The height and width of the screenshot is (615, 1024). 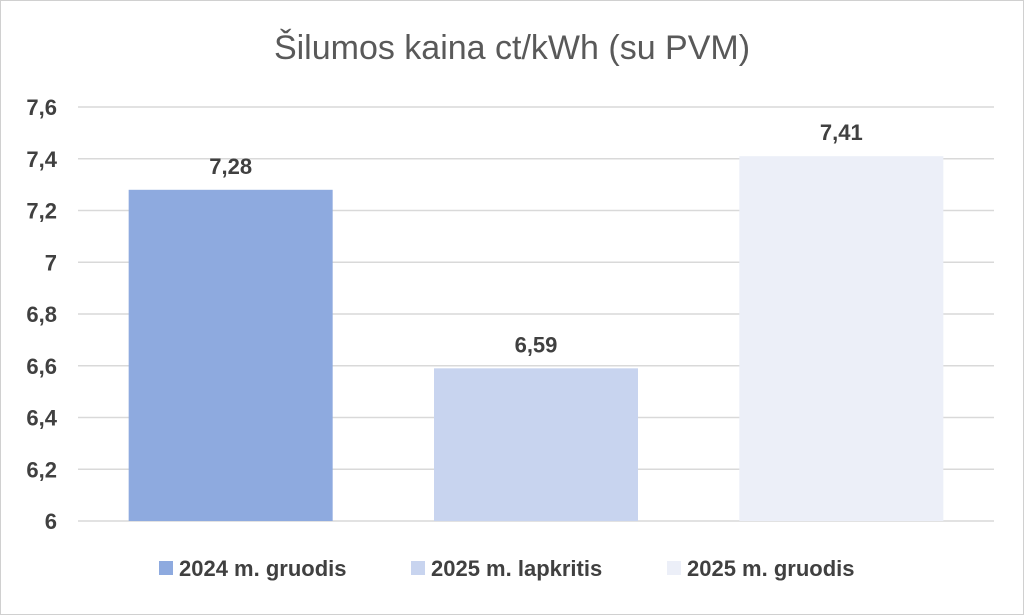 I want to click on y-tick-label: 6, so click(x=51, y=521).